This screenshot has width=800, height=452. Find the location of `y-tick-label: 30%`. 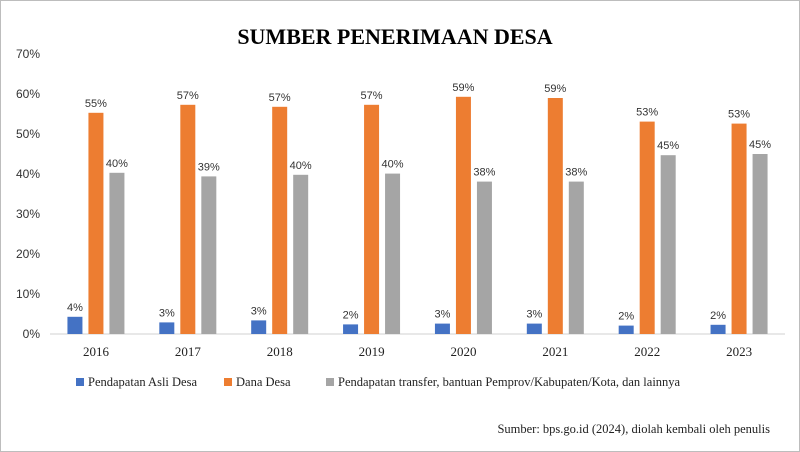

y-tick-label: 30% is located at coordinates (28, 214).